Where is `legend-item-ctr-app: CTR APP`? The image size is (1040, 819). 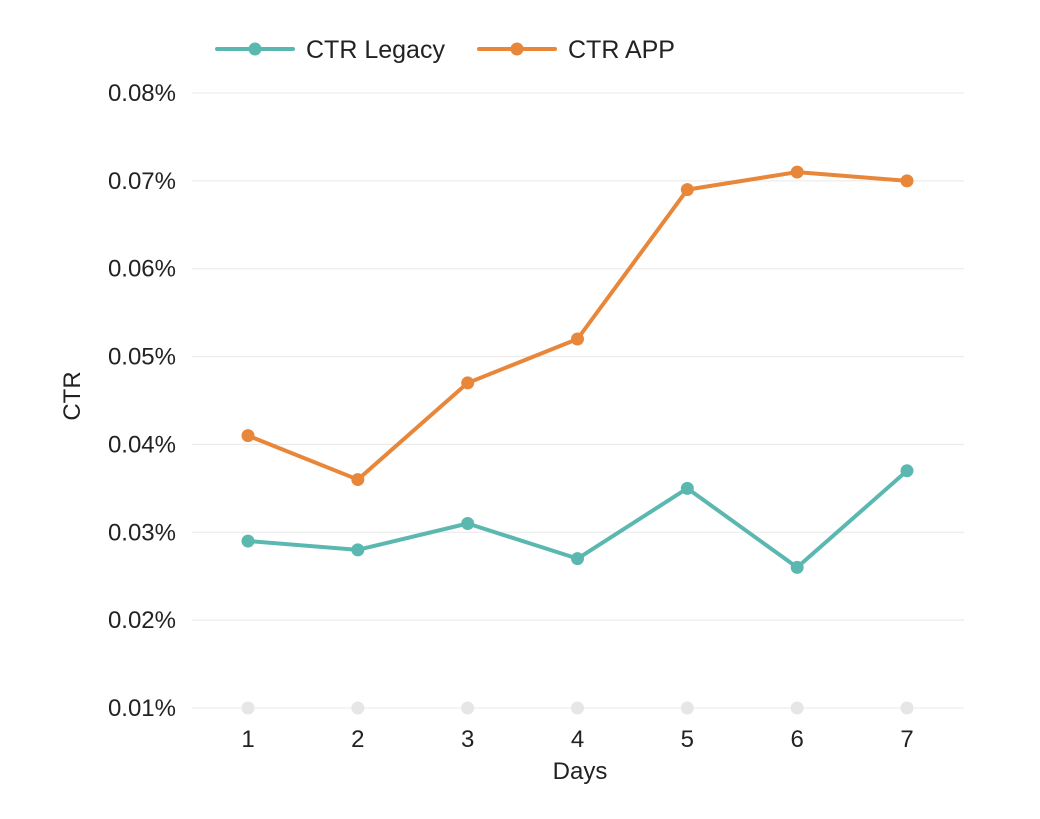 legend-item-ctr-app: CTR APP is located at coordinates (576, 50).